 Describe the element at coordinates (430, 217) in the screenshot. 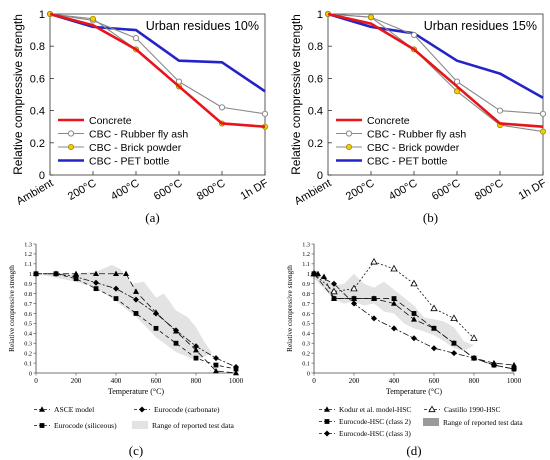

I see `panel-label: (b)` at that location.